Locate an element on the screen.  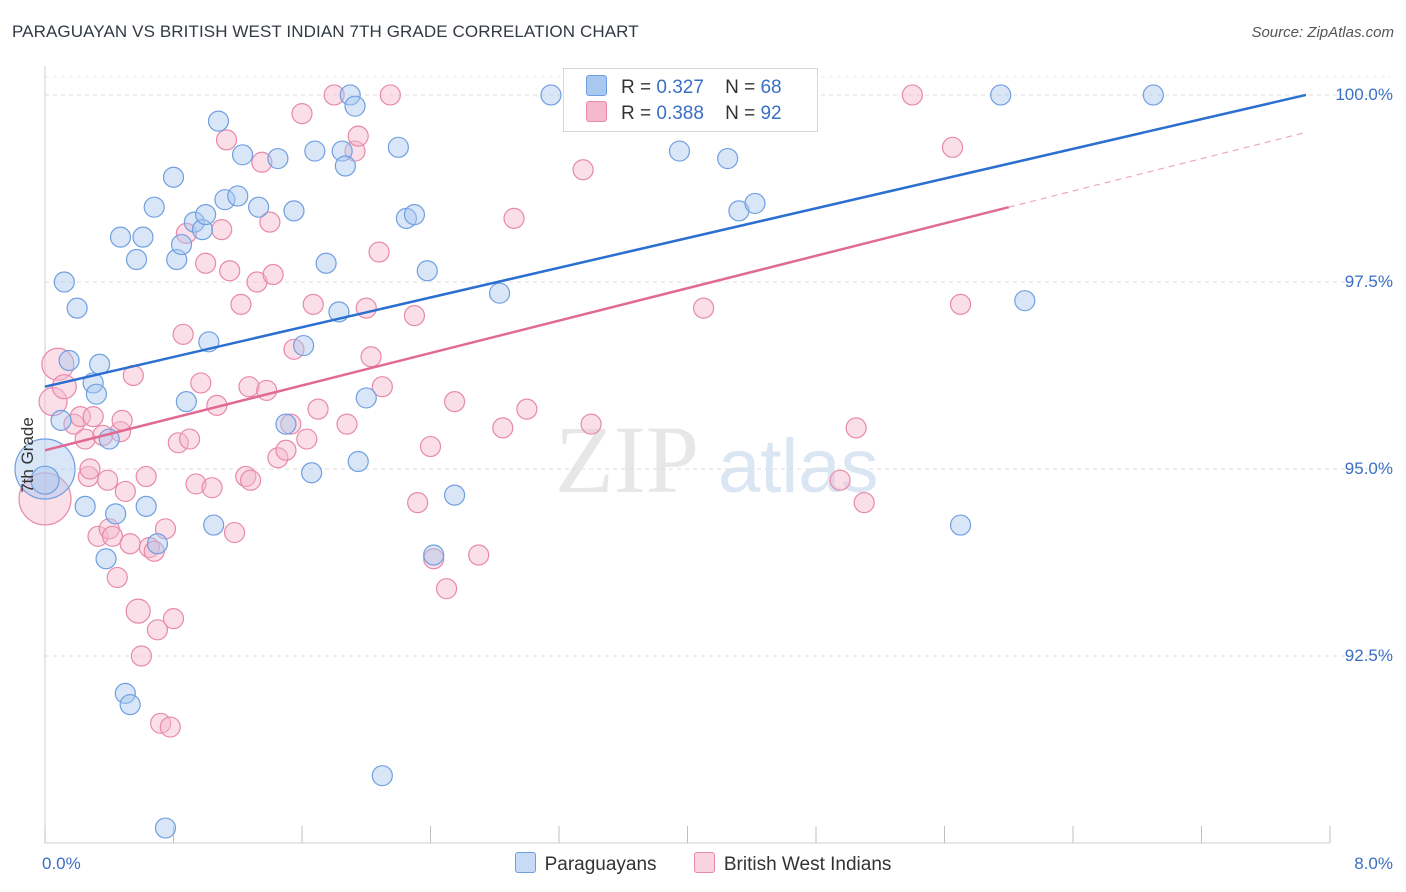
legend-row-british-west-indians: R = 0.388 N = 92 is located at coordinates (684, 114).